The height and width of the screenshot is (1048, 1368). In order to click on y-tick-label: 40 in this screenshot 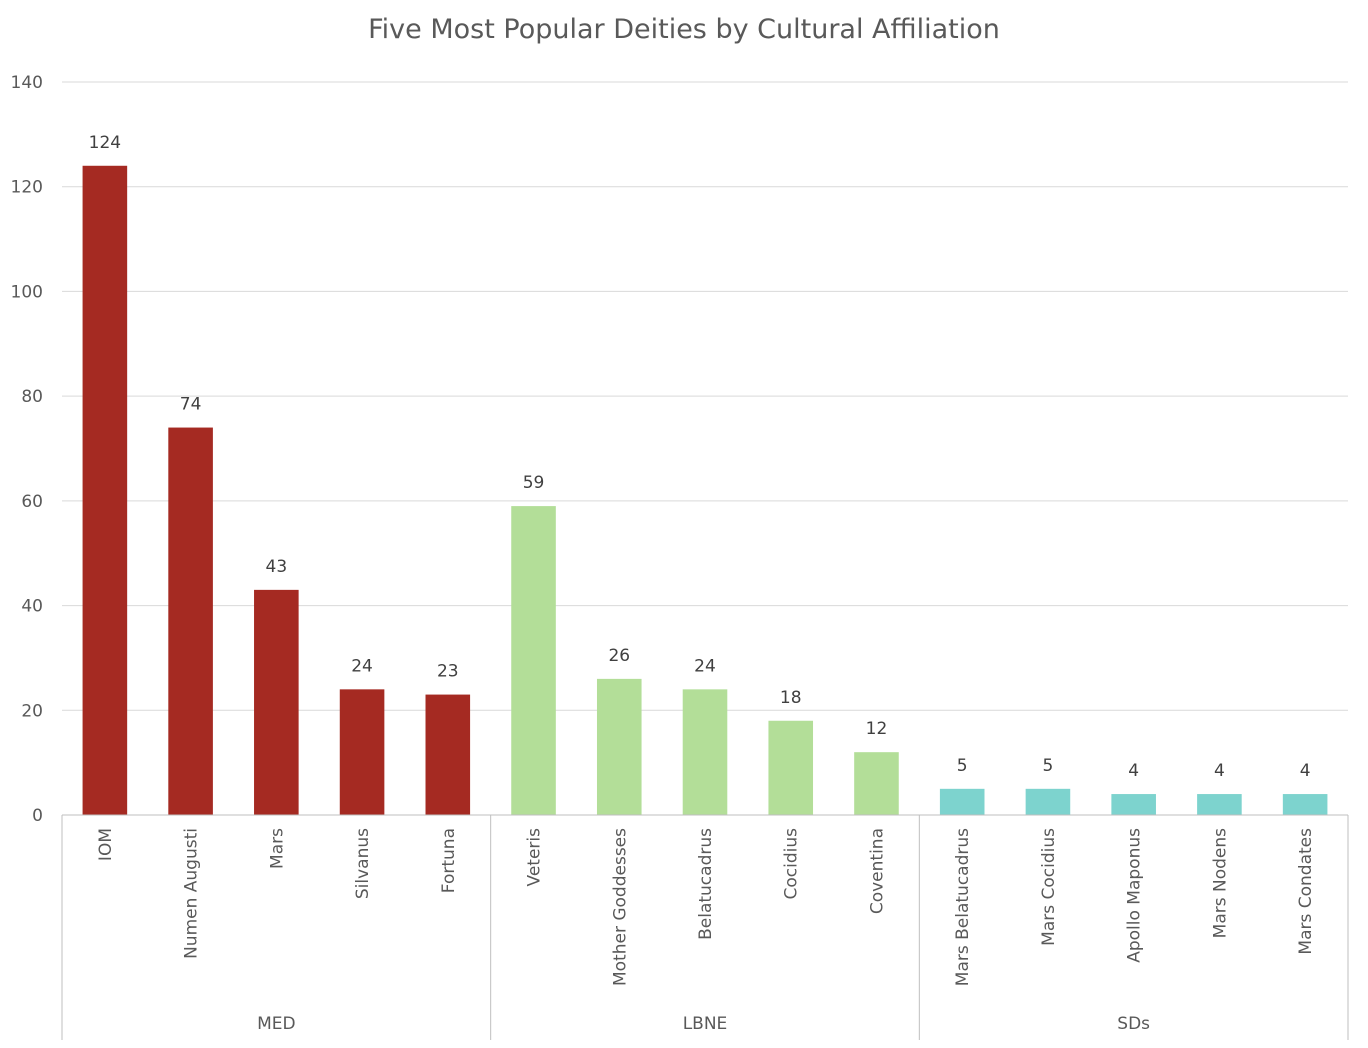, I will do `click(32, 607)`.